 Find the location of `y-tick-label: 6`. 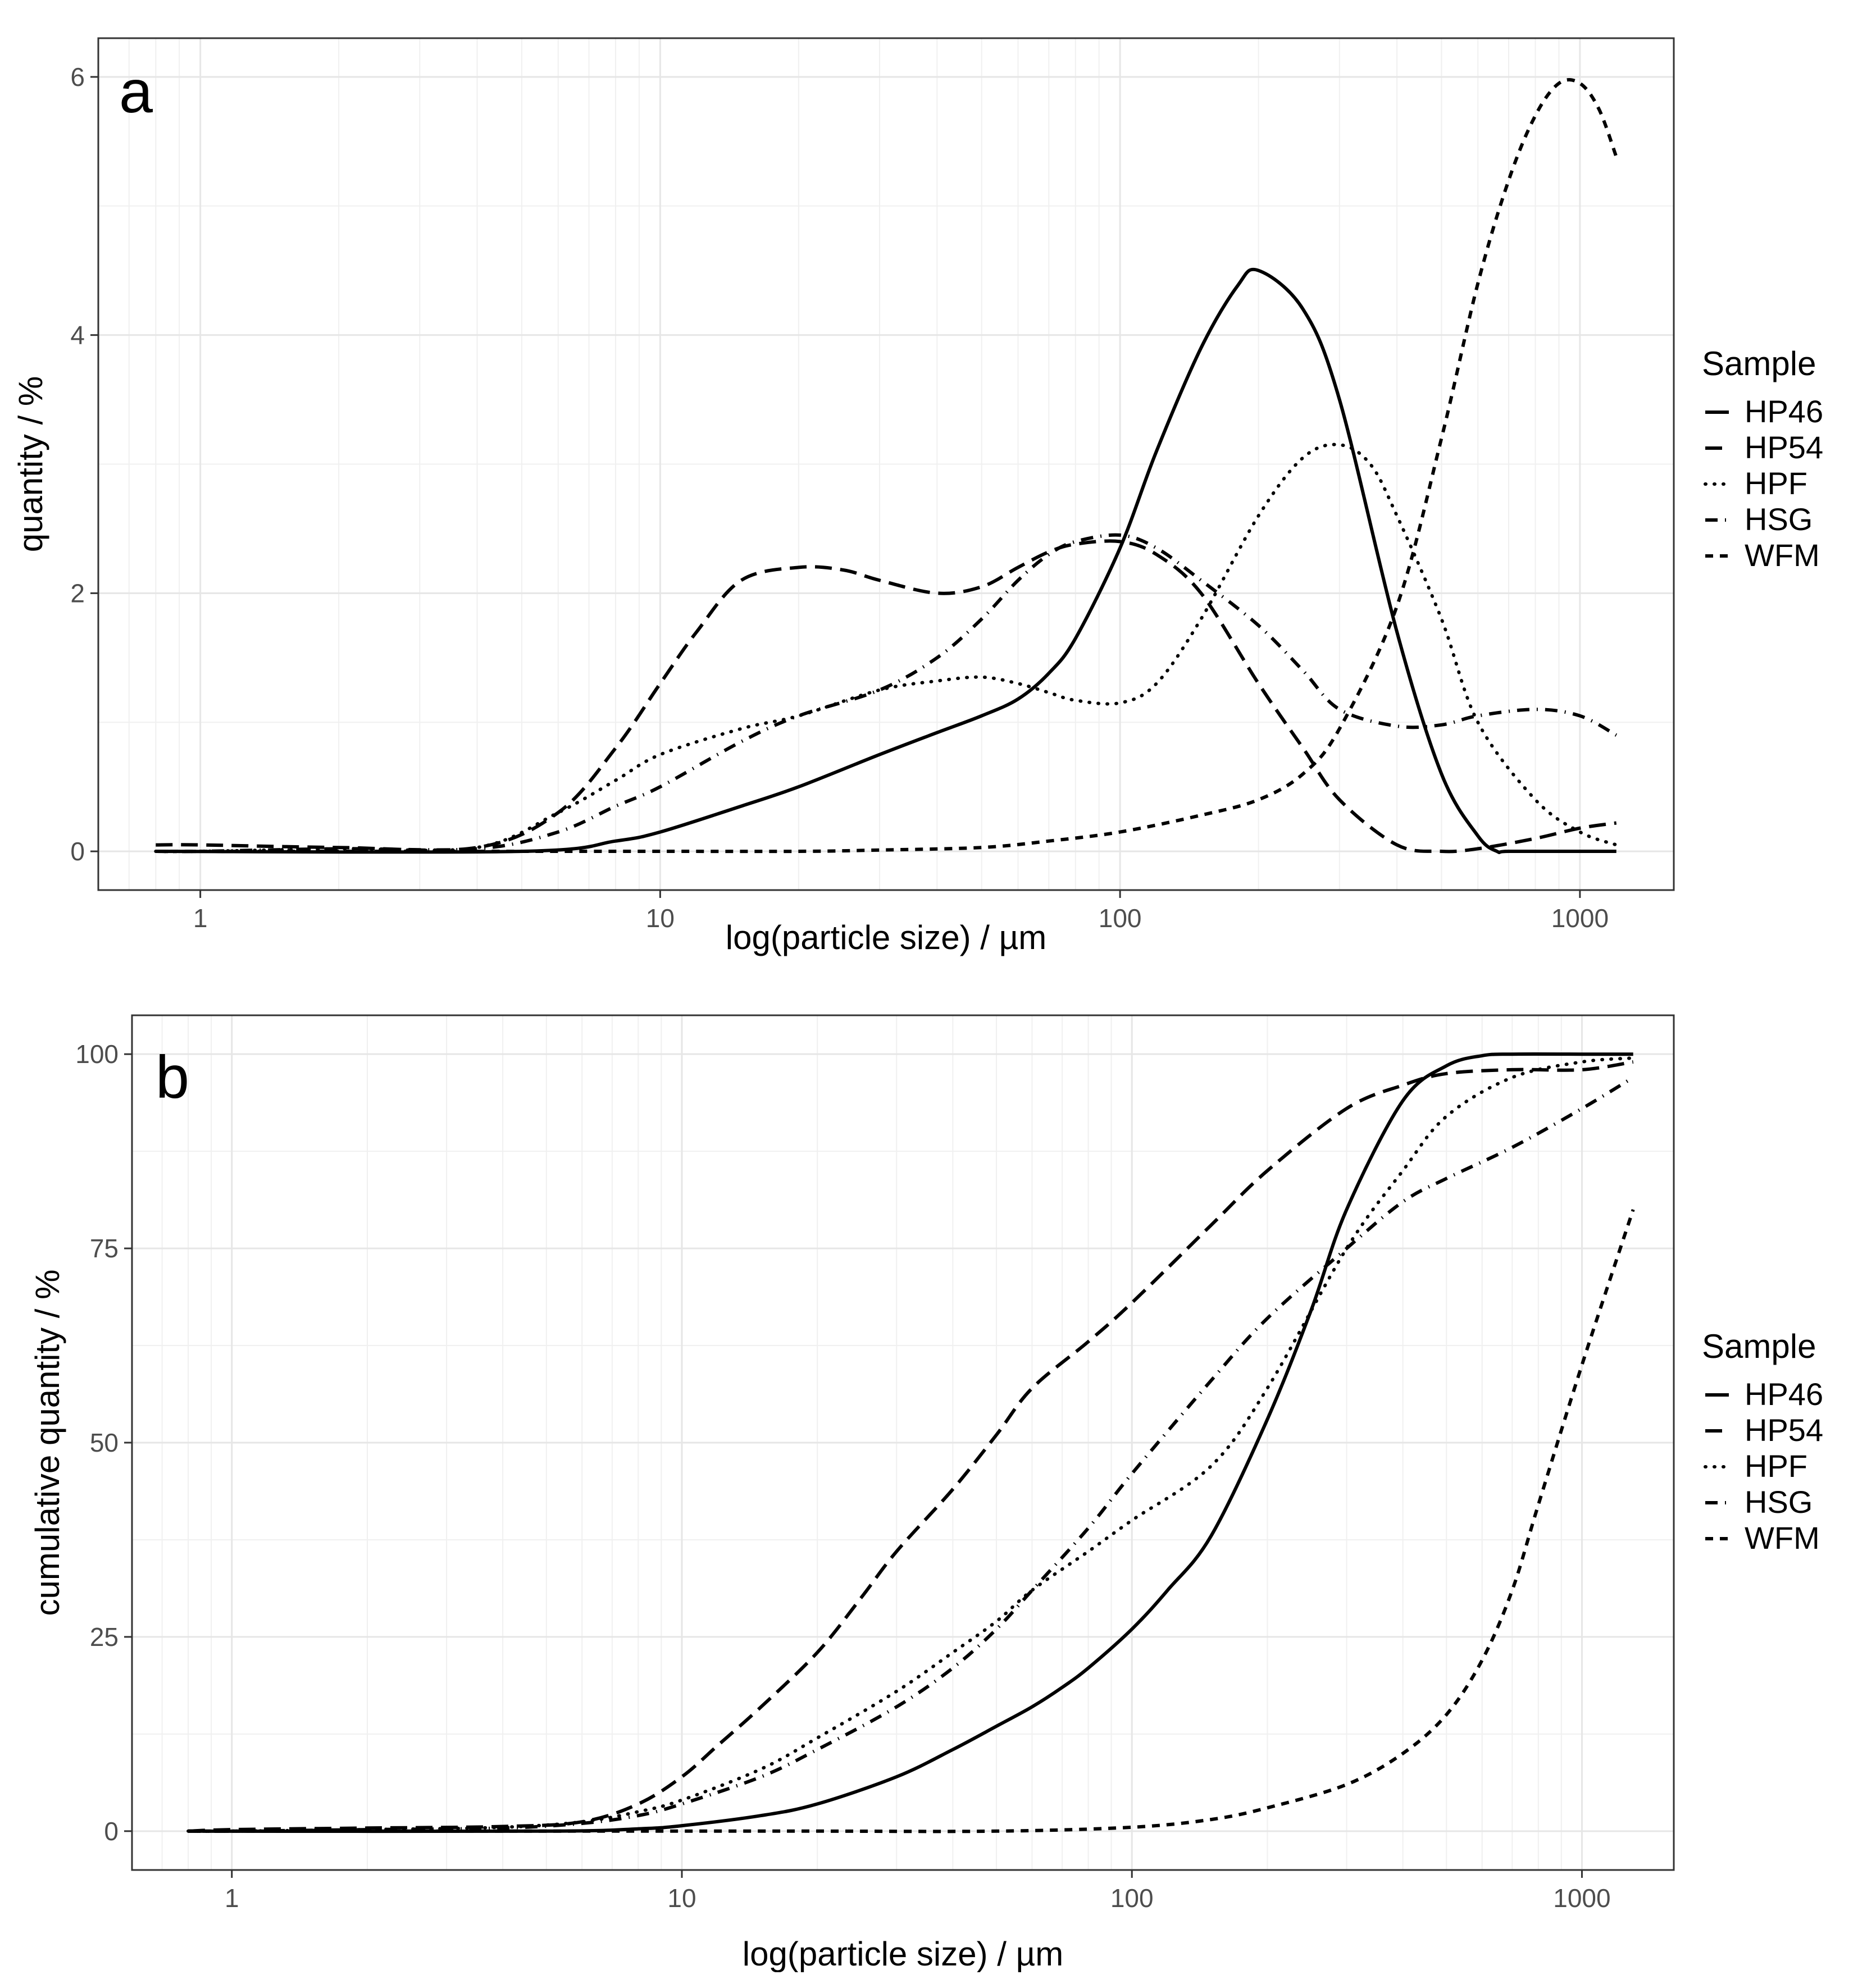

y-tick-label: 6 is located at coordinates (77, 77).